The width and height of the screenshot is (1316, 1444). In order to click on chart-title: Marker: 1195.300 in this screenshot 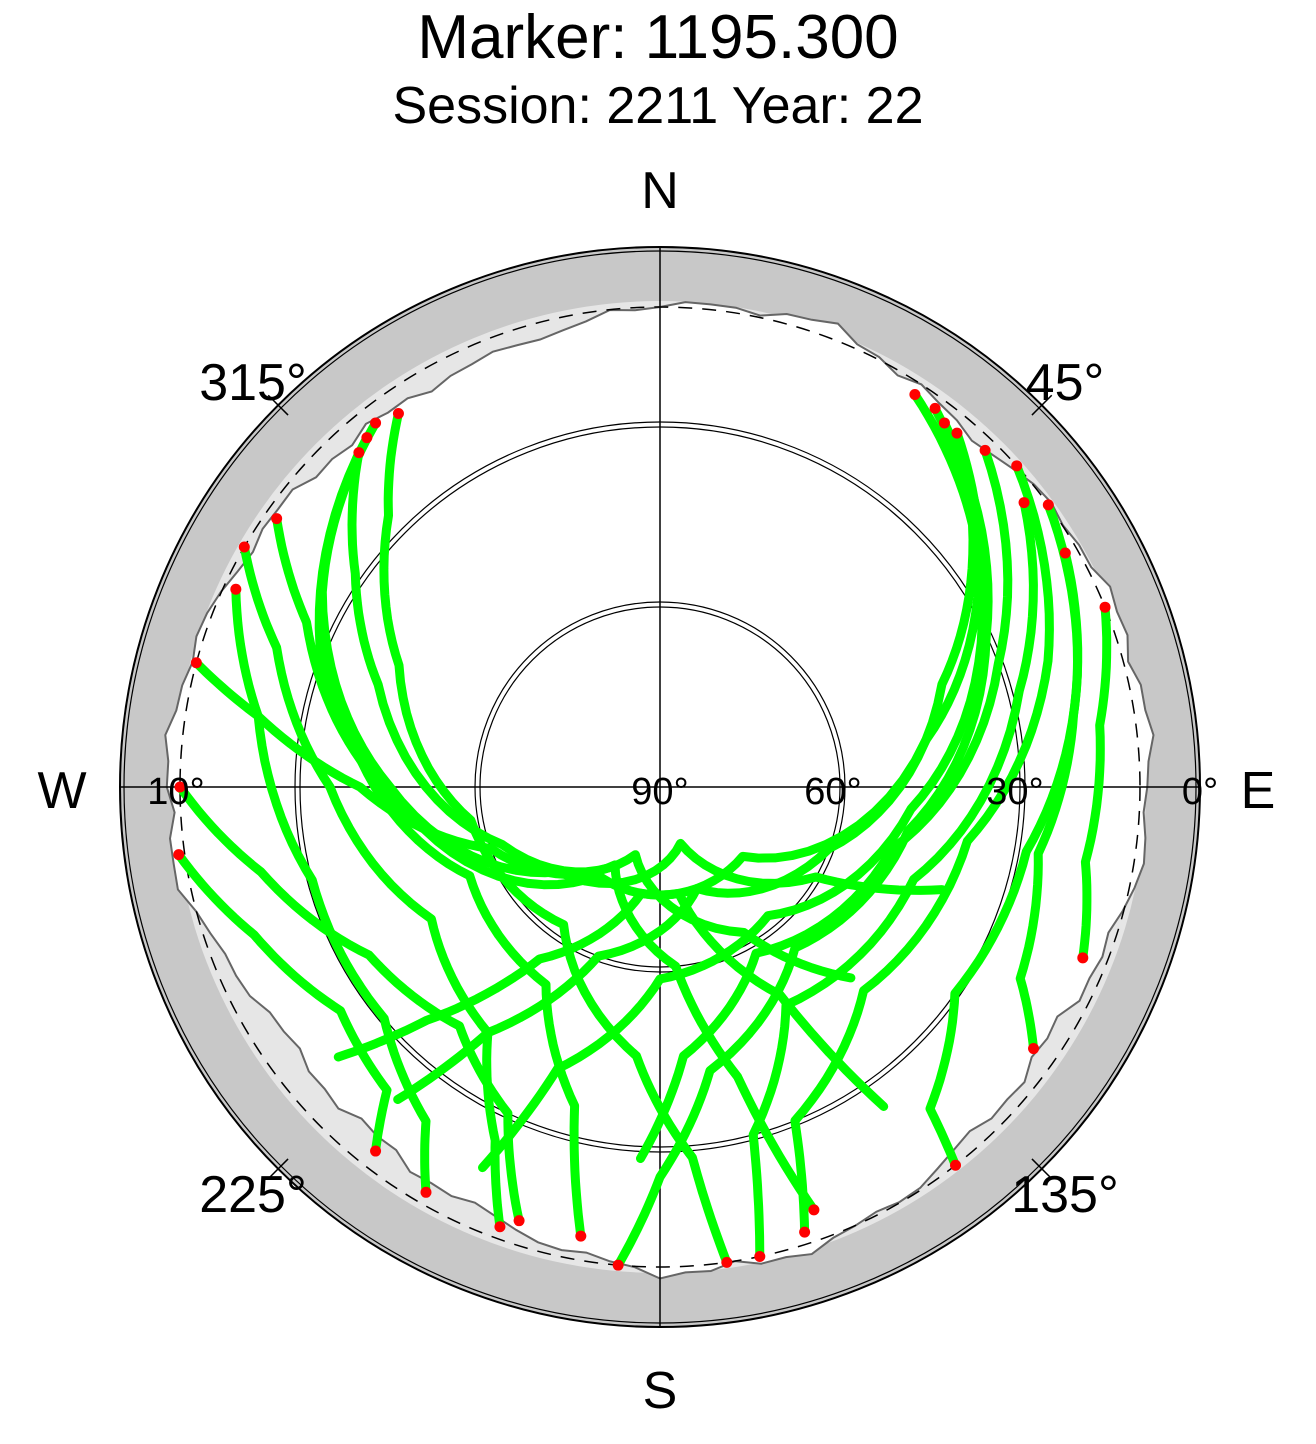, I will do `click(658, 37)`.